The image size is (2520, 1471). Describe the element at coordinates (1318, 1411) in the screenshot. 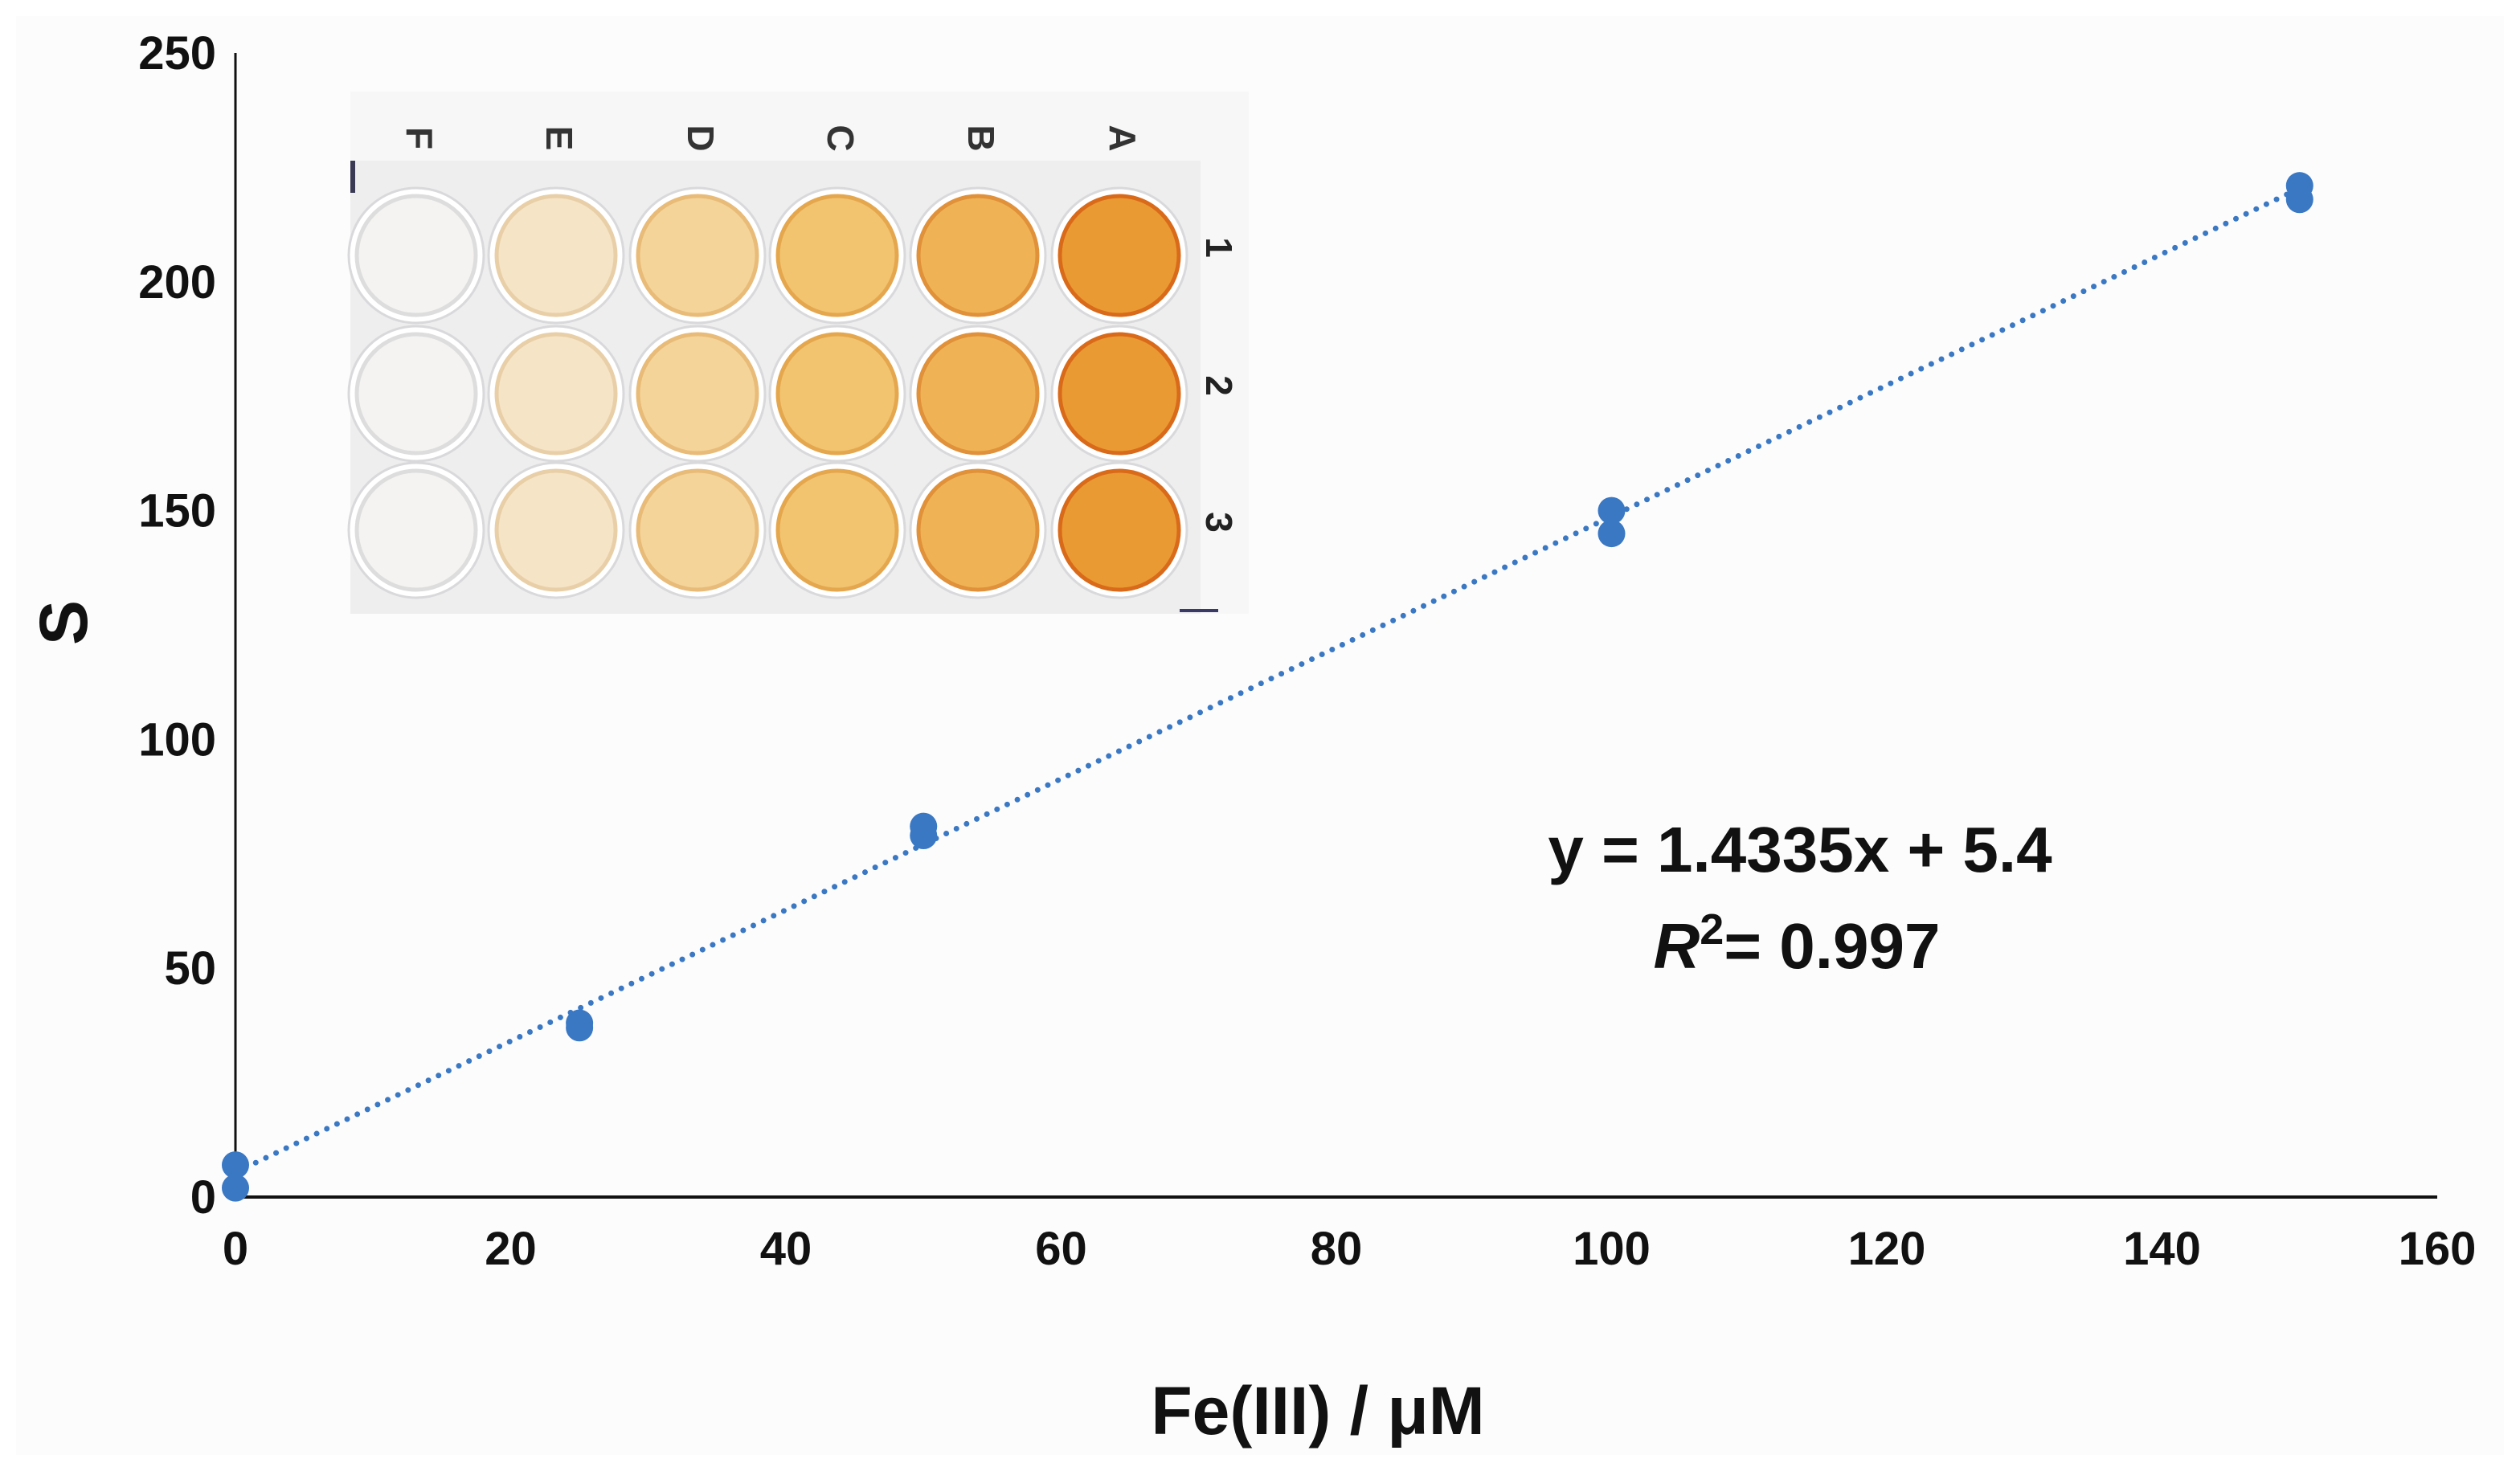

I see `x-axis-title: Fe(III) / μM` at that location.